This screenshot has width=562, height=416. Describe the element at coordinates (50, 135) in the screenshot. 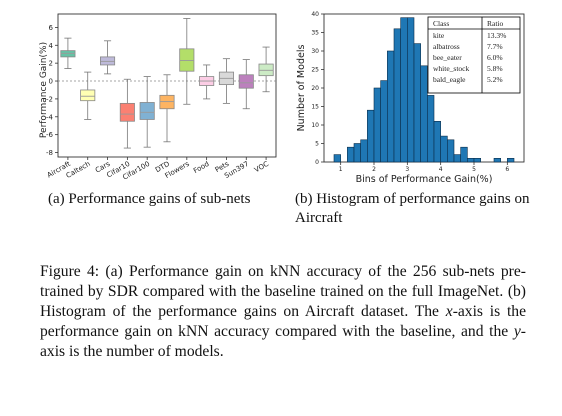

I see `y-tick-label: -6` at that location.